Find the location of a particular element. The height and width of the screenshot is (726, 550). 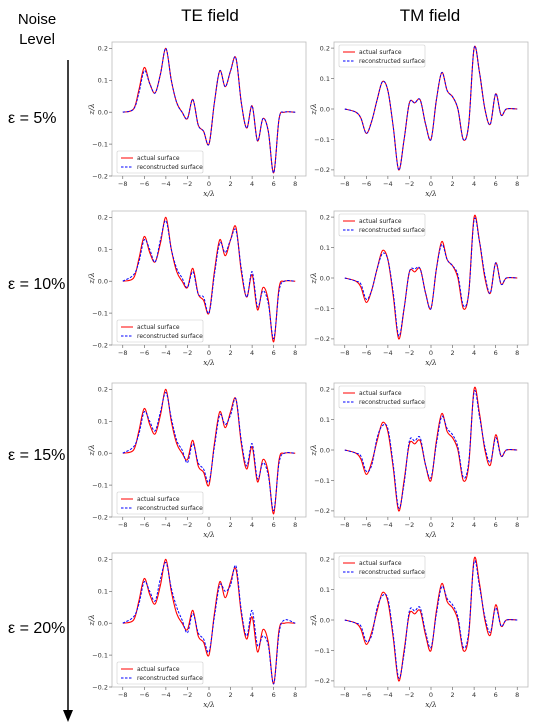

row-label-20: ε = 20% is located at coordinates (37, 628).